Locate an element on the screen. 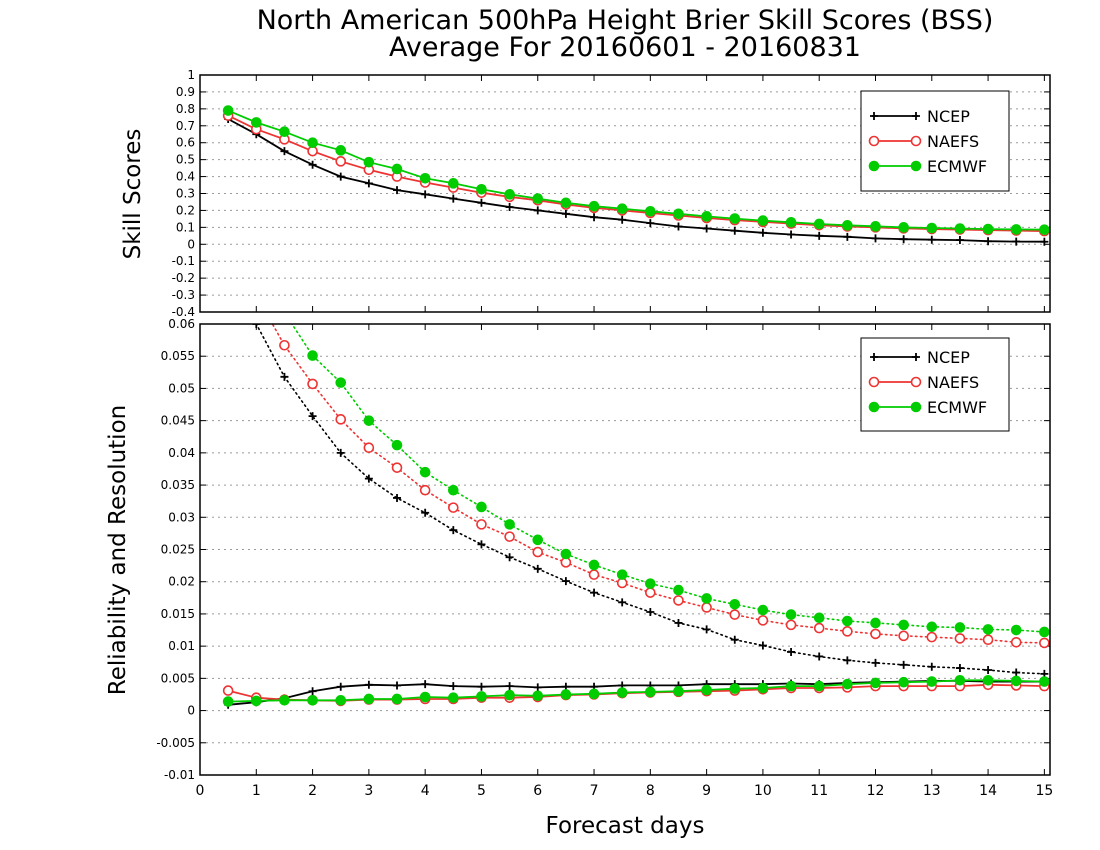  x-tick-label: 15 is located at coordinates (1044, 791).